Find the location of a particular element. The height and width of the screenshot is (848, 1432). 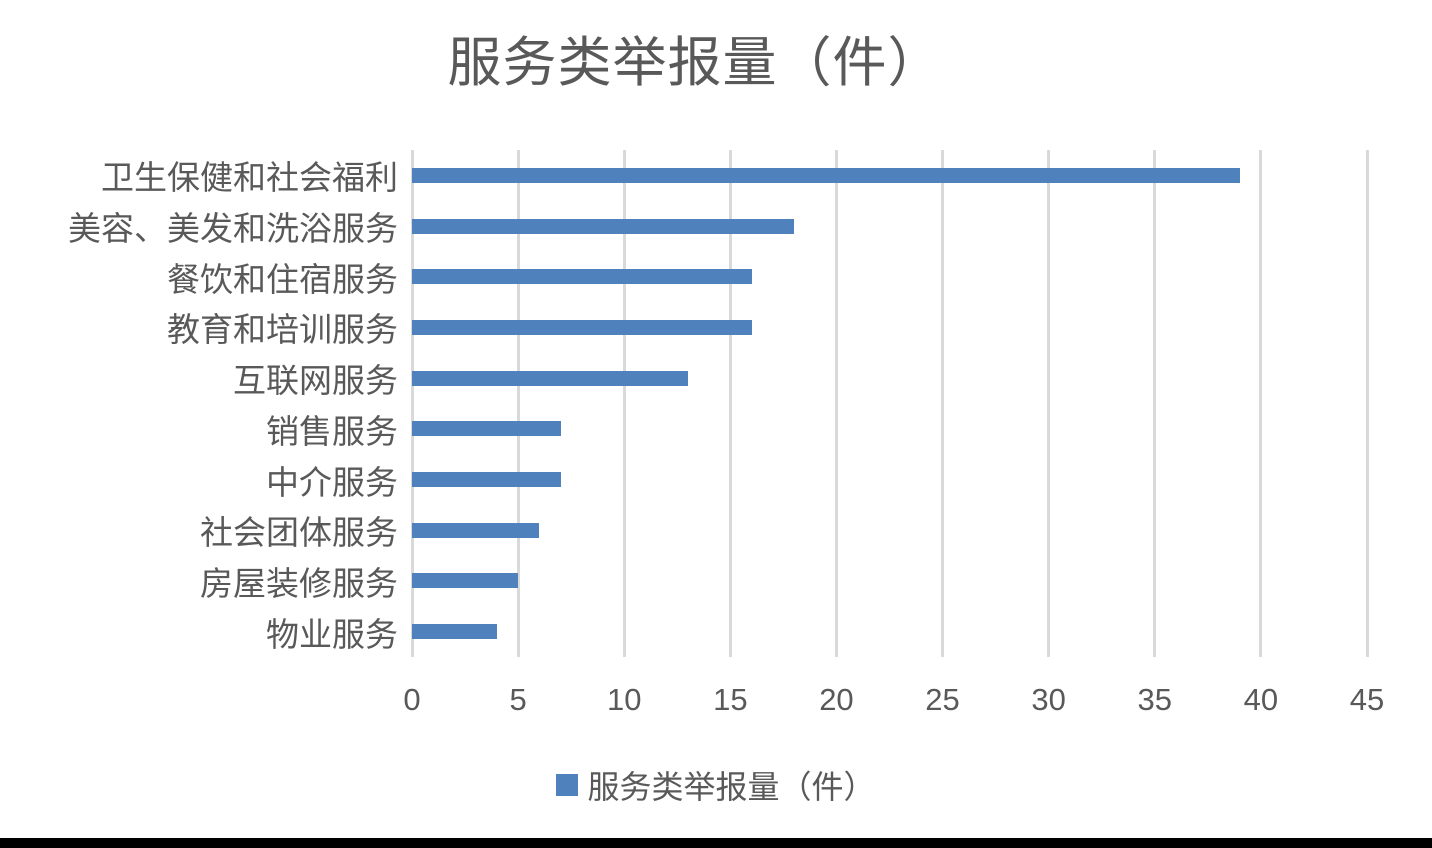

x-tick-label: 15 is located at coordinates (730, 699).